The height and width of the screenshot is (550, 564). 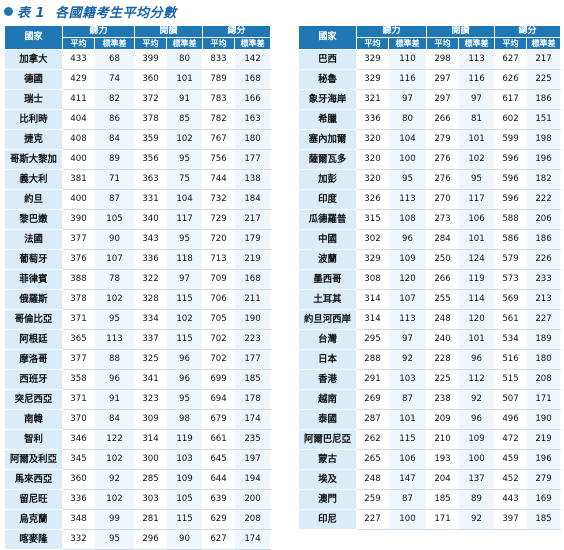 I want to click on sd-cell: 142, so click(x=253, y=59).